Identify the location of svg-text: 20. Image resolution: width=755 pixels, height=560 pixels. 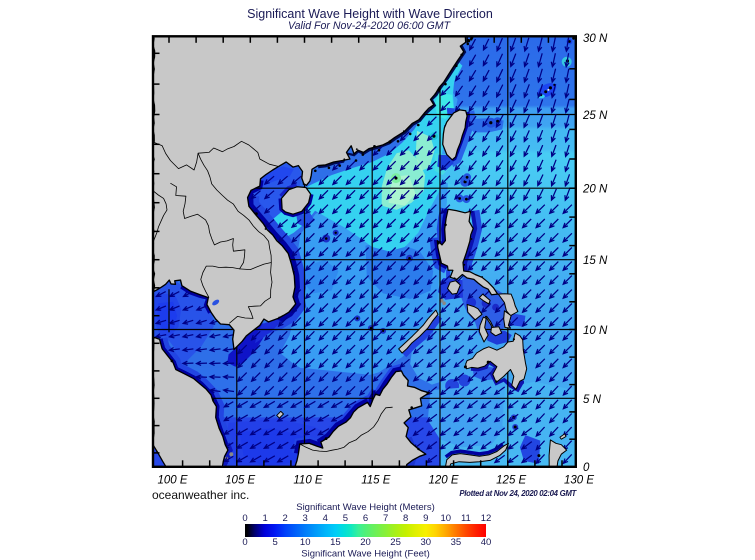
(365, 542).